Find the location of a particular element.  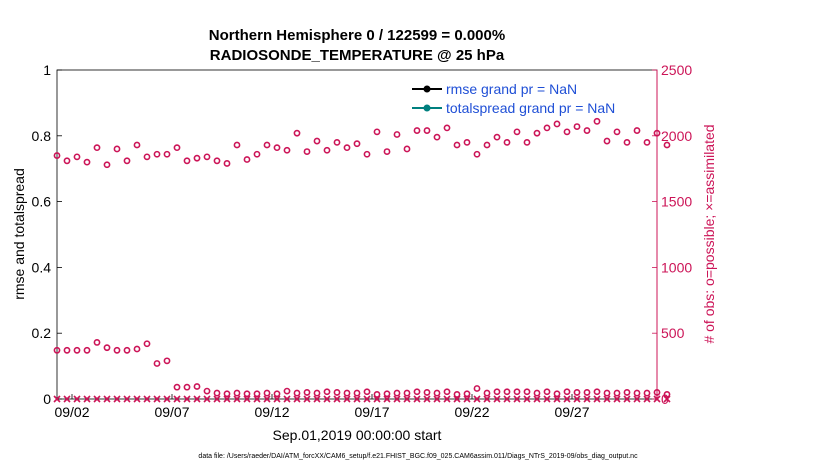

left-tick-label: 0.2 is located at coordinates (42, 333).